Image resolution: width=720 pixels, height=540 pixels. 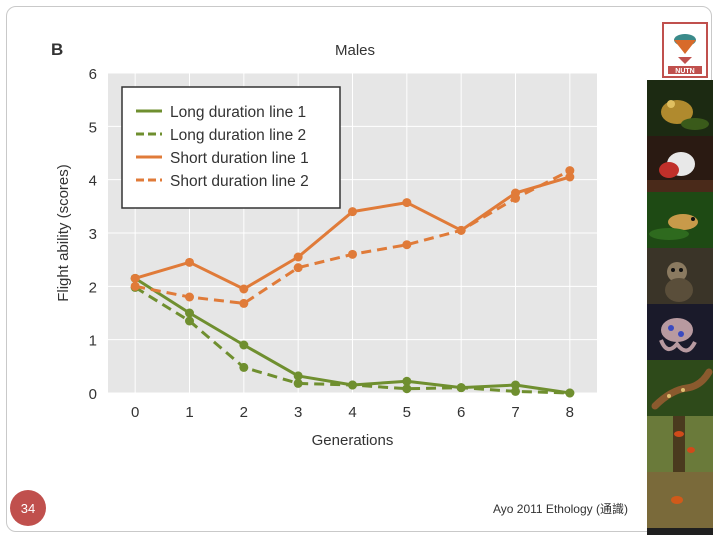 What do you see at coordinates (298, 412) in the screenshot?
I see `x-tick-label: 3` at bounding box center [298, 412].